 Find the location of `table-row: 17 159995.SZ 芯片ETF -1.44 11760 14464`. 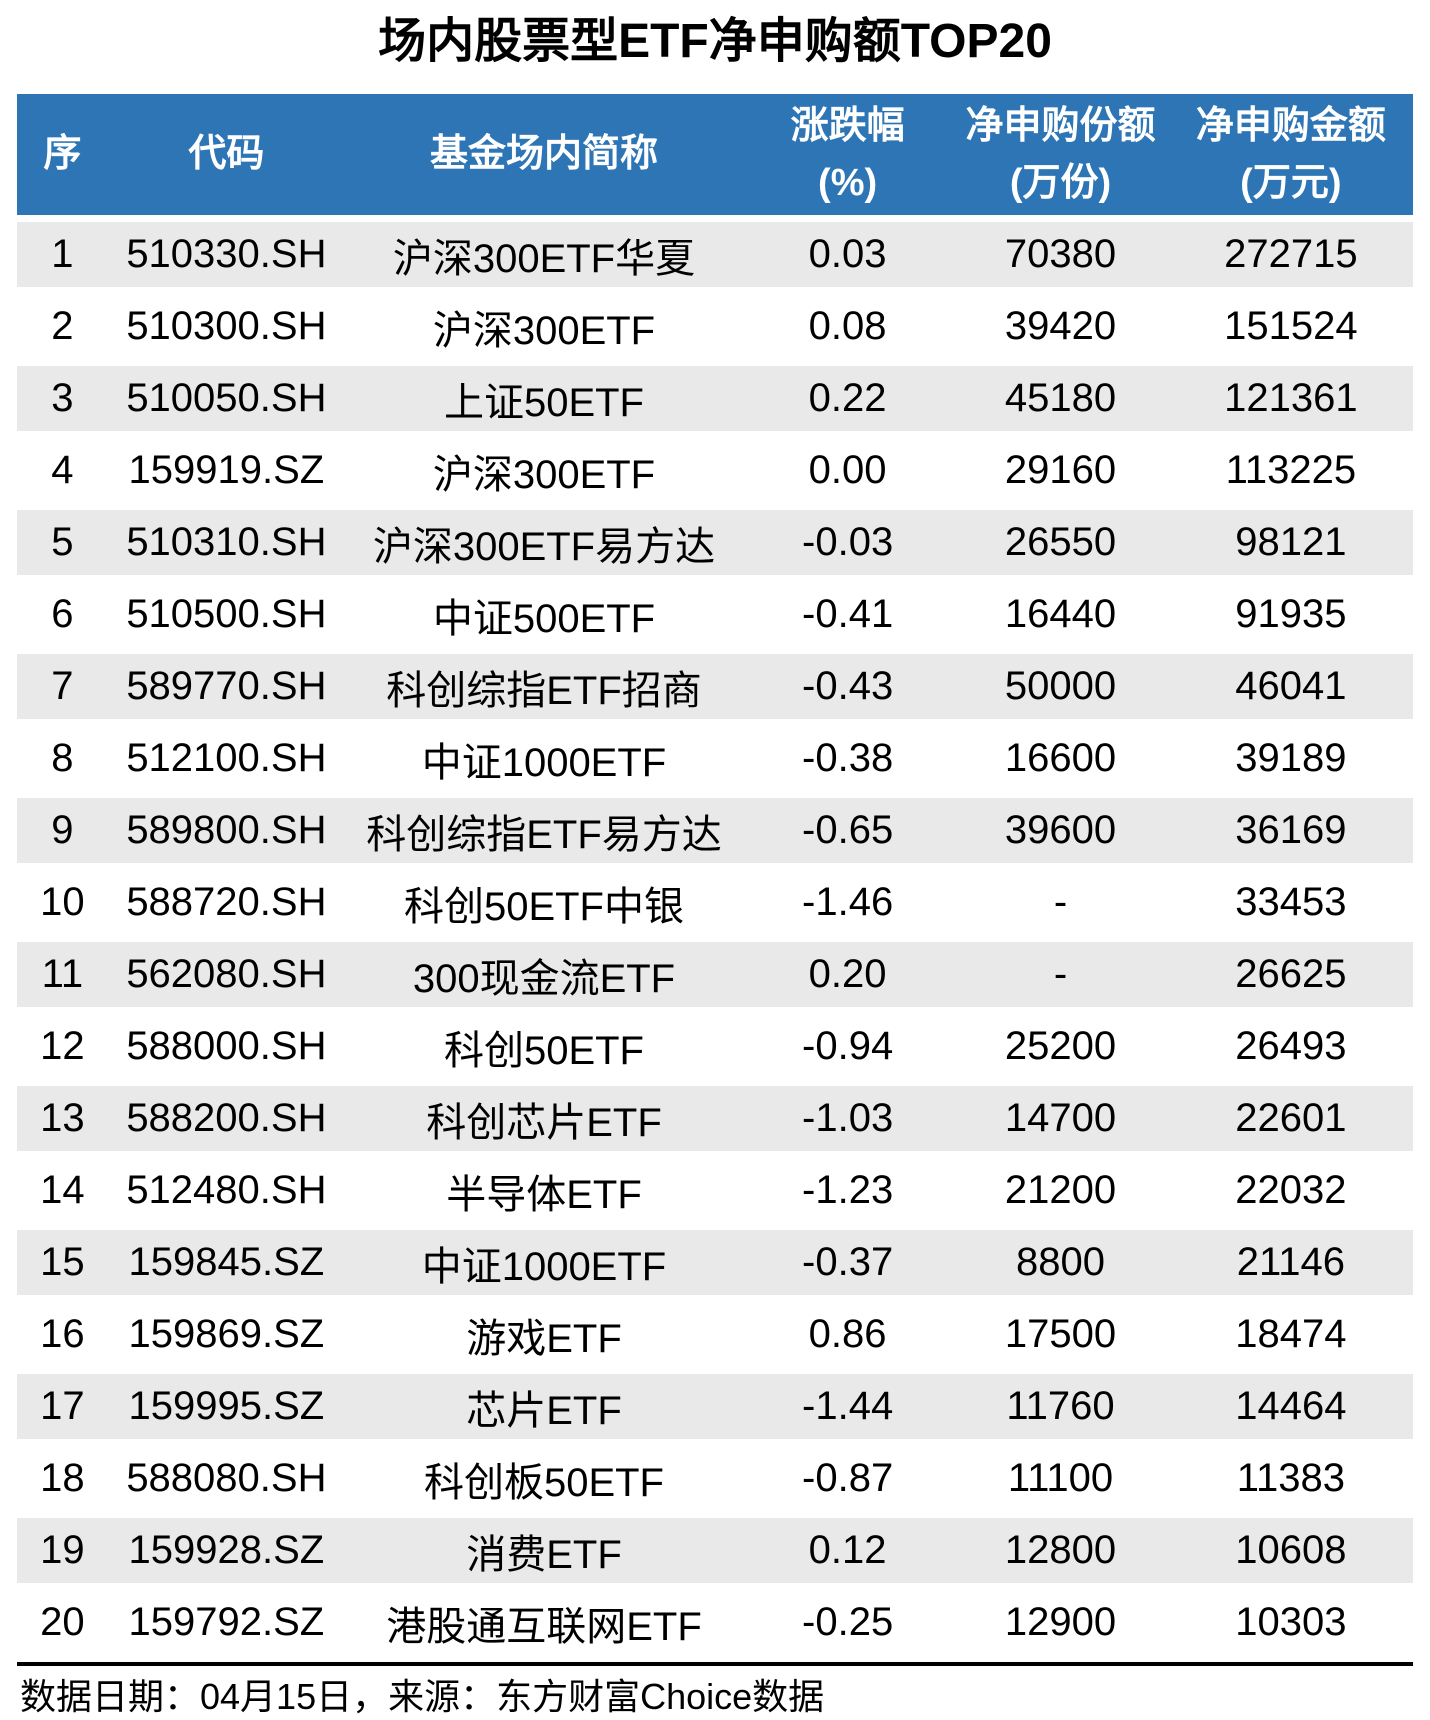

table-row: 17 159995.SZ 芯片ETF -1.44 11760 14464 is located at coordinates (715, 1410).